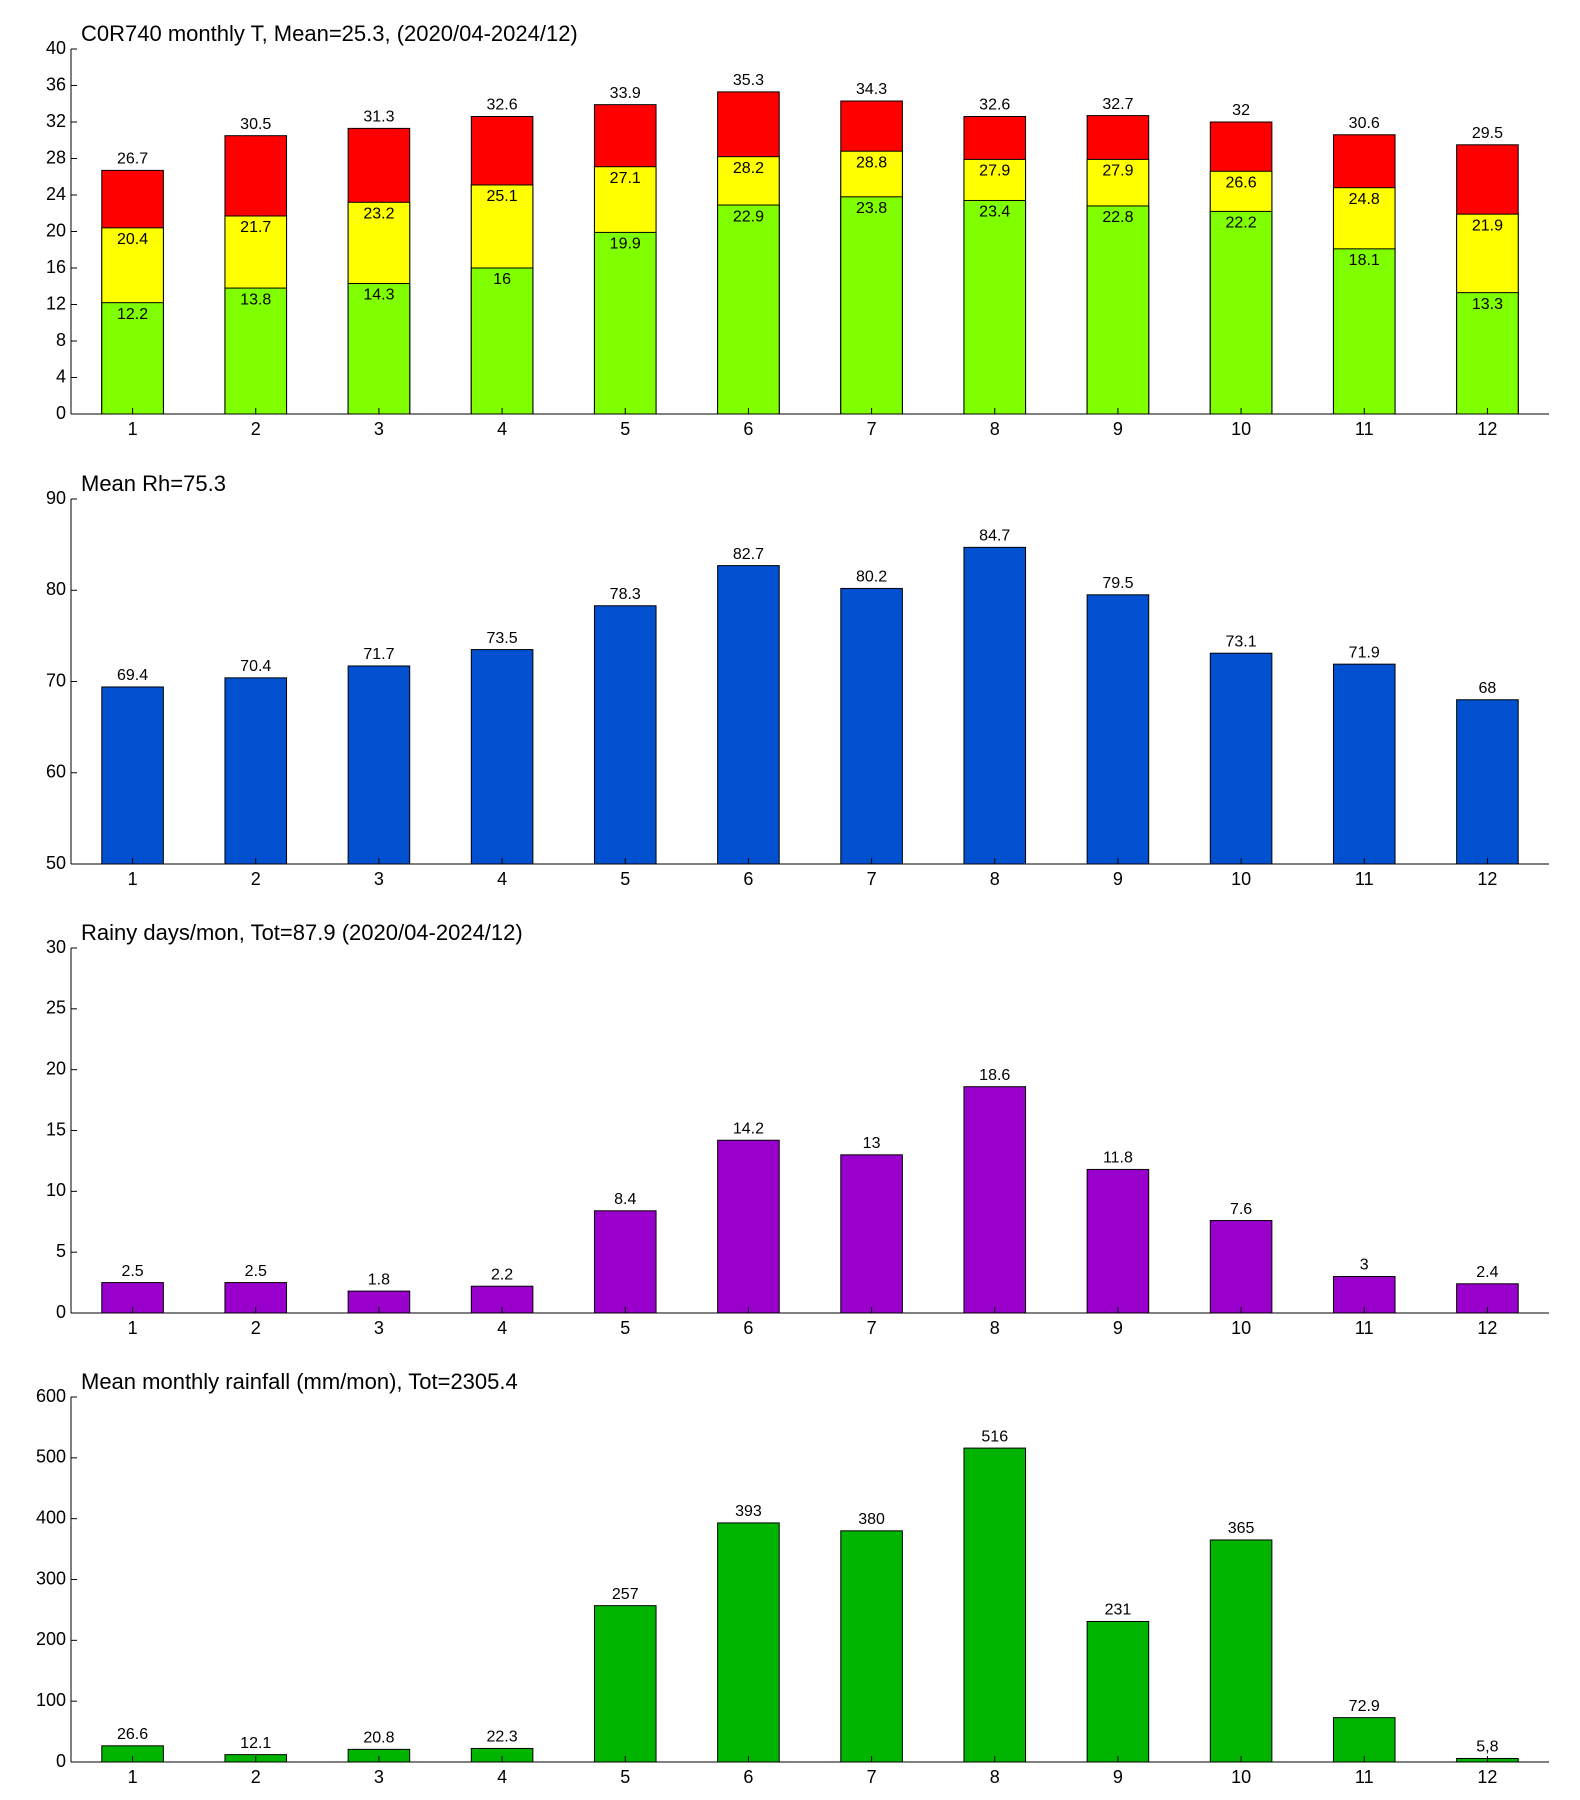  I want to click on value-label: 80.2, so click(871, 577).